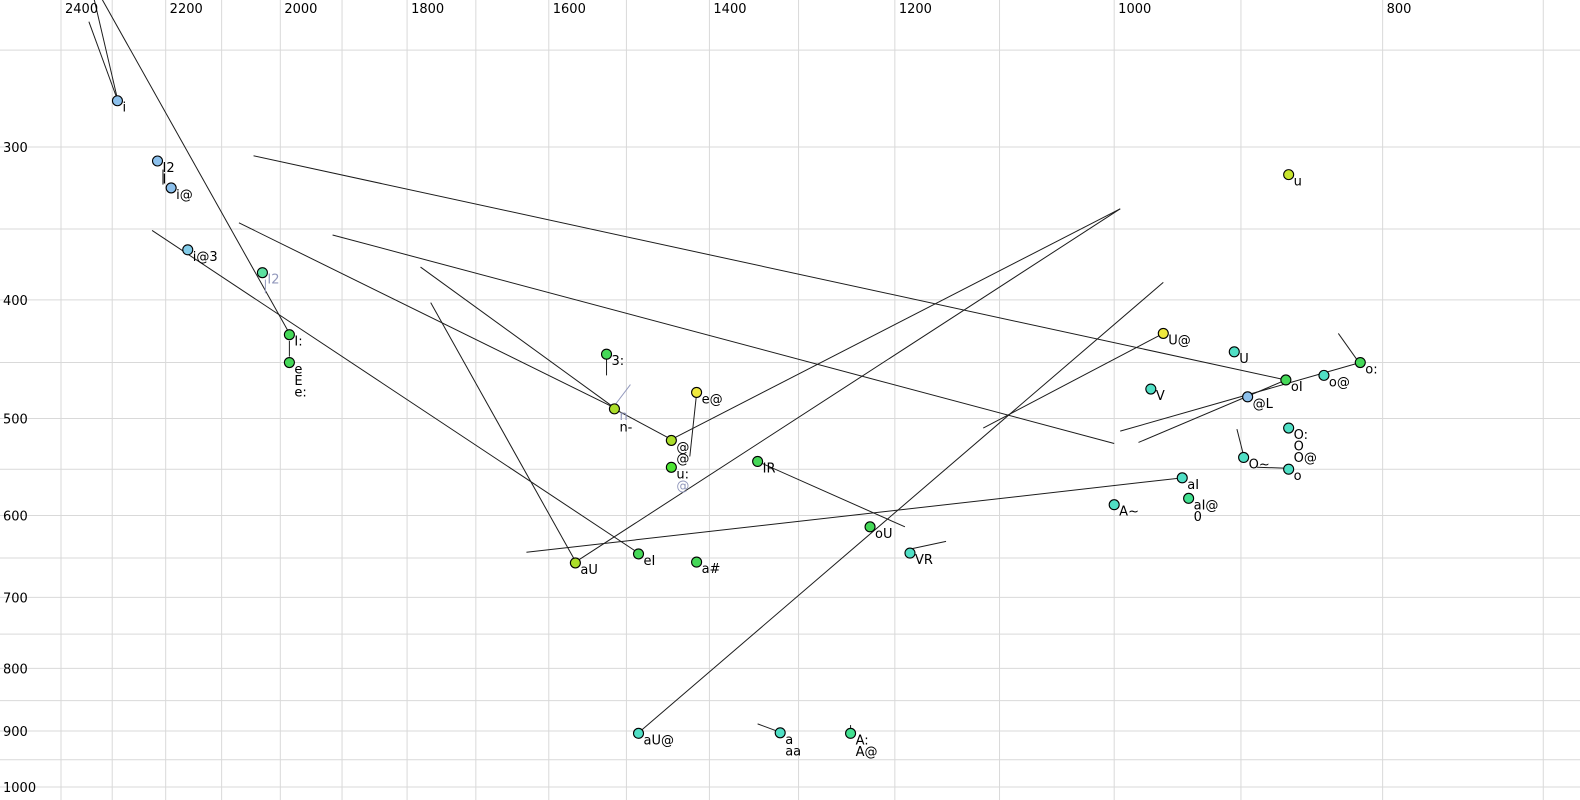 The width and height of the screenshot is (1580, 800). What do you see at coordinates (186, 9) in the screenshot?
I see `x-tick-label: 2200` at bounding box center [186, 9].